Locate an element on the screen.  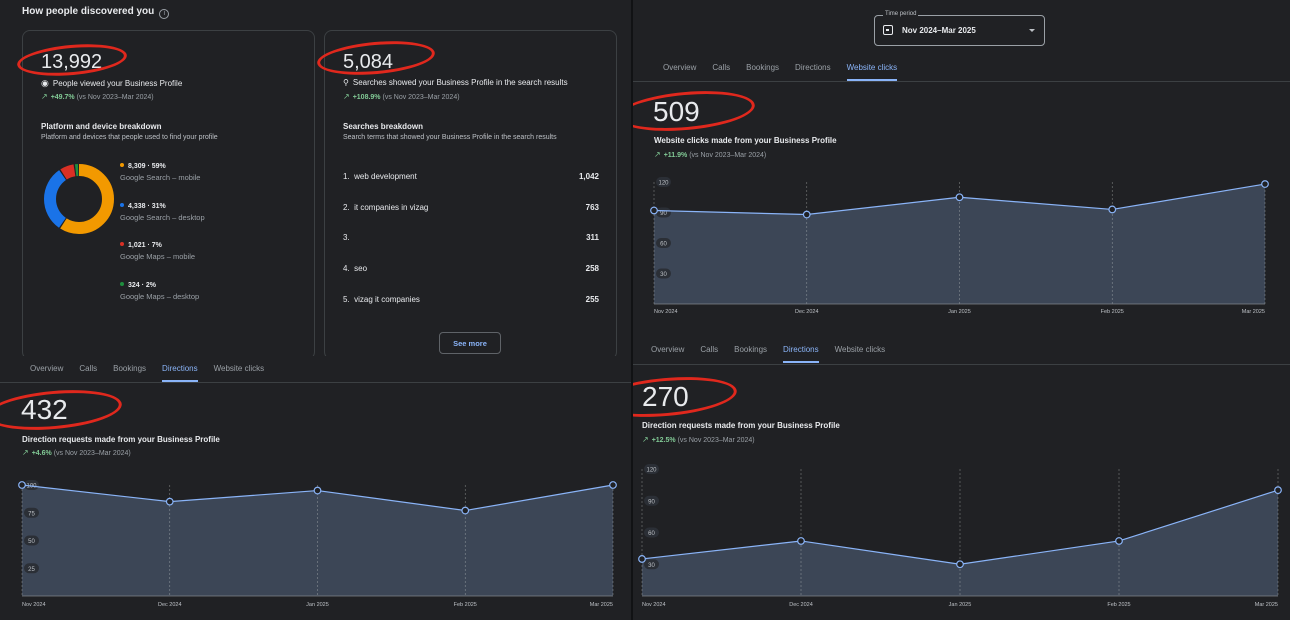
search-term-text: it companies in vizag is located at coordinates (391, 207).